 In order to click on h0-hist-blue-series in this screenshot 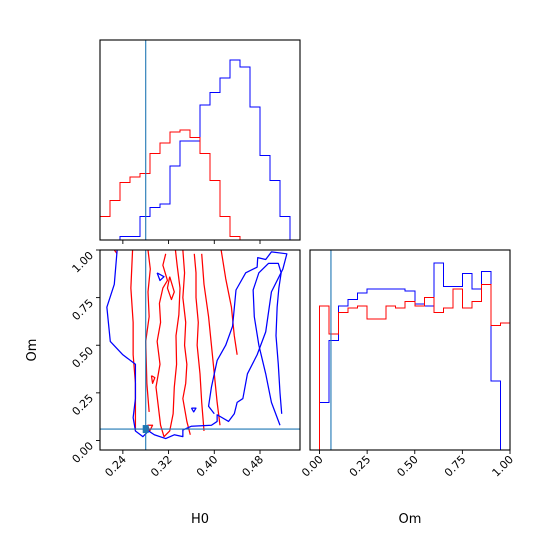, I will do `click(200, 150)`.